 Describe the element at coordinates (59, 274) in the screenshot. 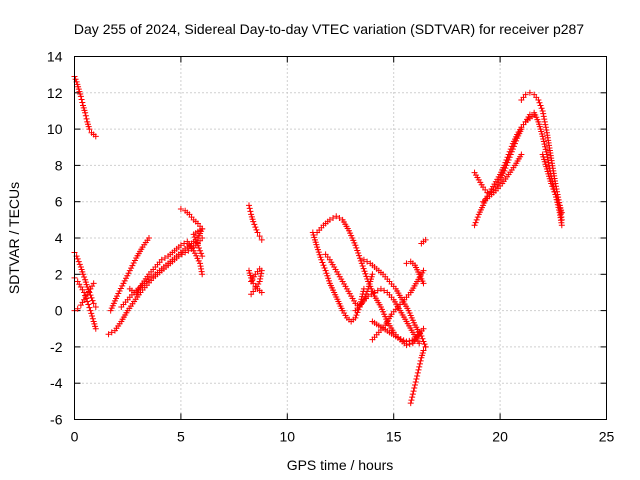

I see `y-tick-label: 2` at that location.